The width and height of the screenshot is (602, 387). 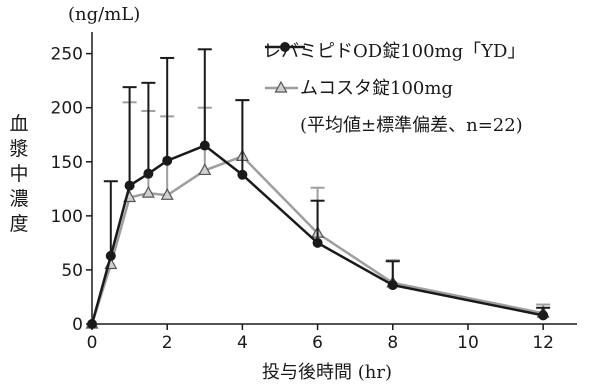 What do you see at coordinates (104, 14) in the screenshot?
I see `y-axis-unit: (ng/mL)` at bounding box center [104, 14].